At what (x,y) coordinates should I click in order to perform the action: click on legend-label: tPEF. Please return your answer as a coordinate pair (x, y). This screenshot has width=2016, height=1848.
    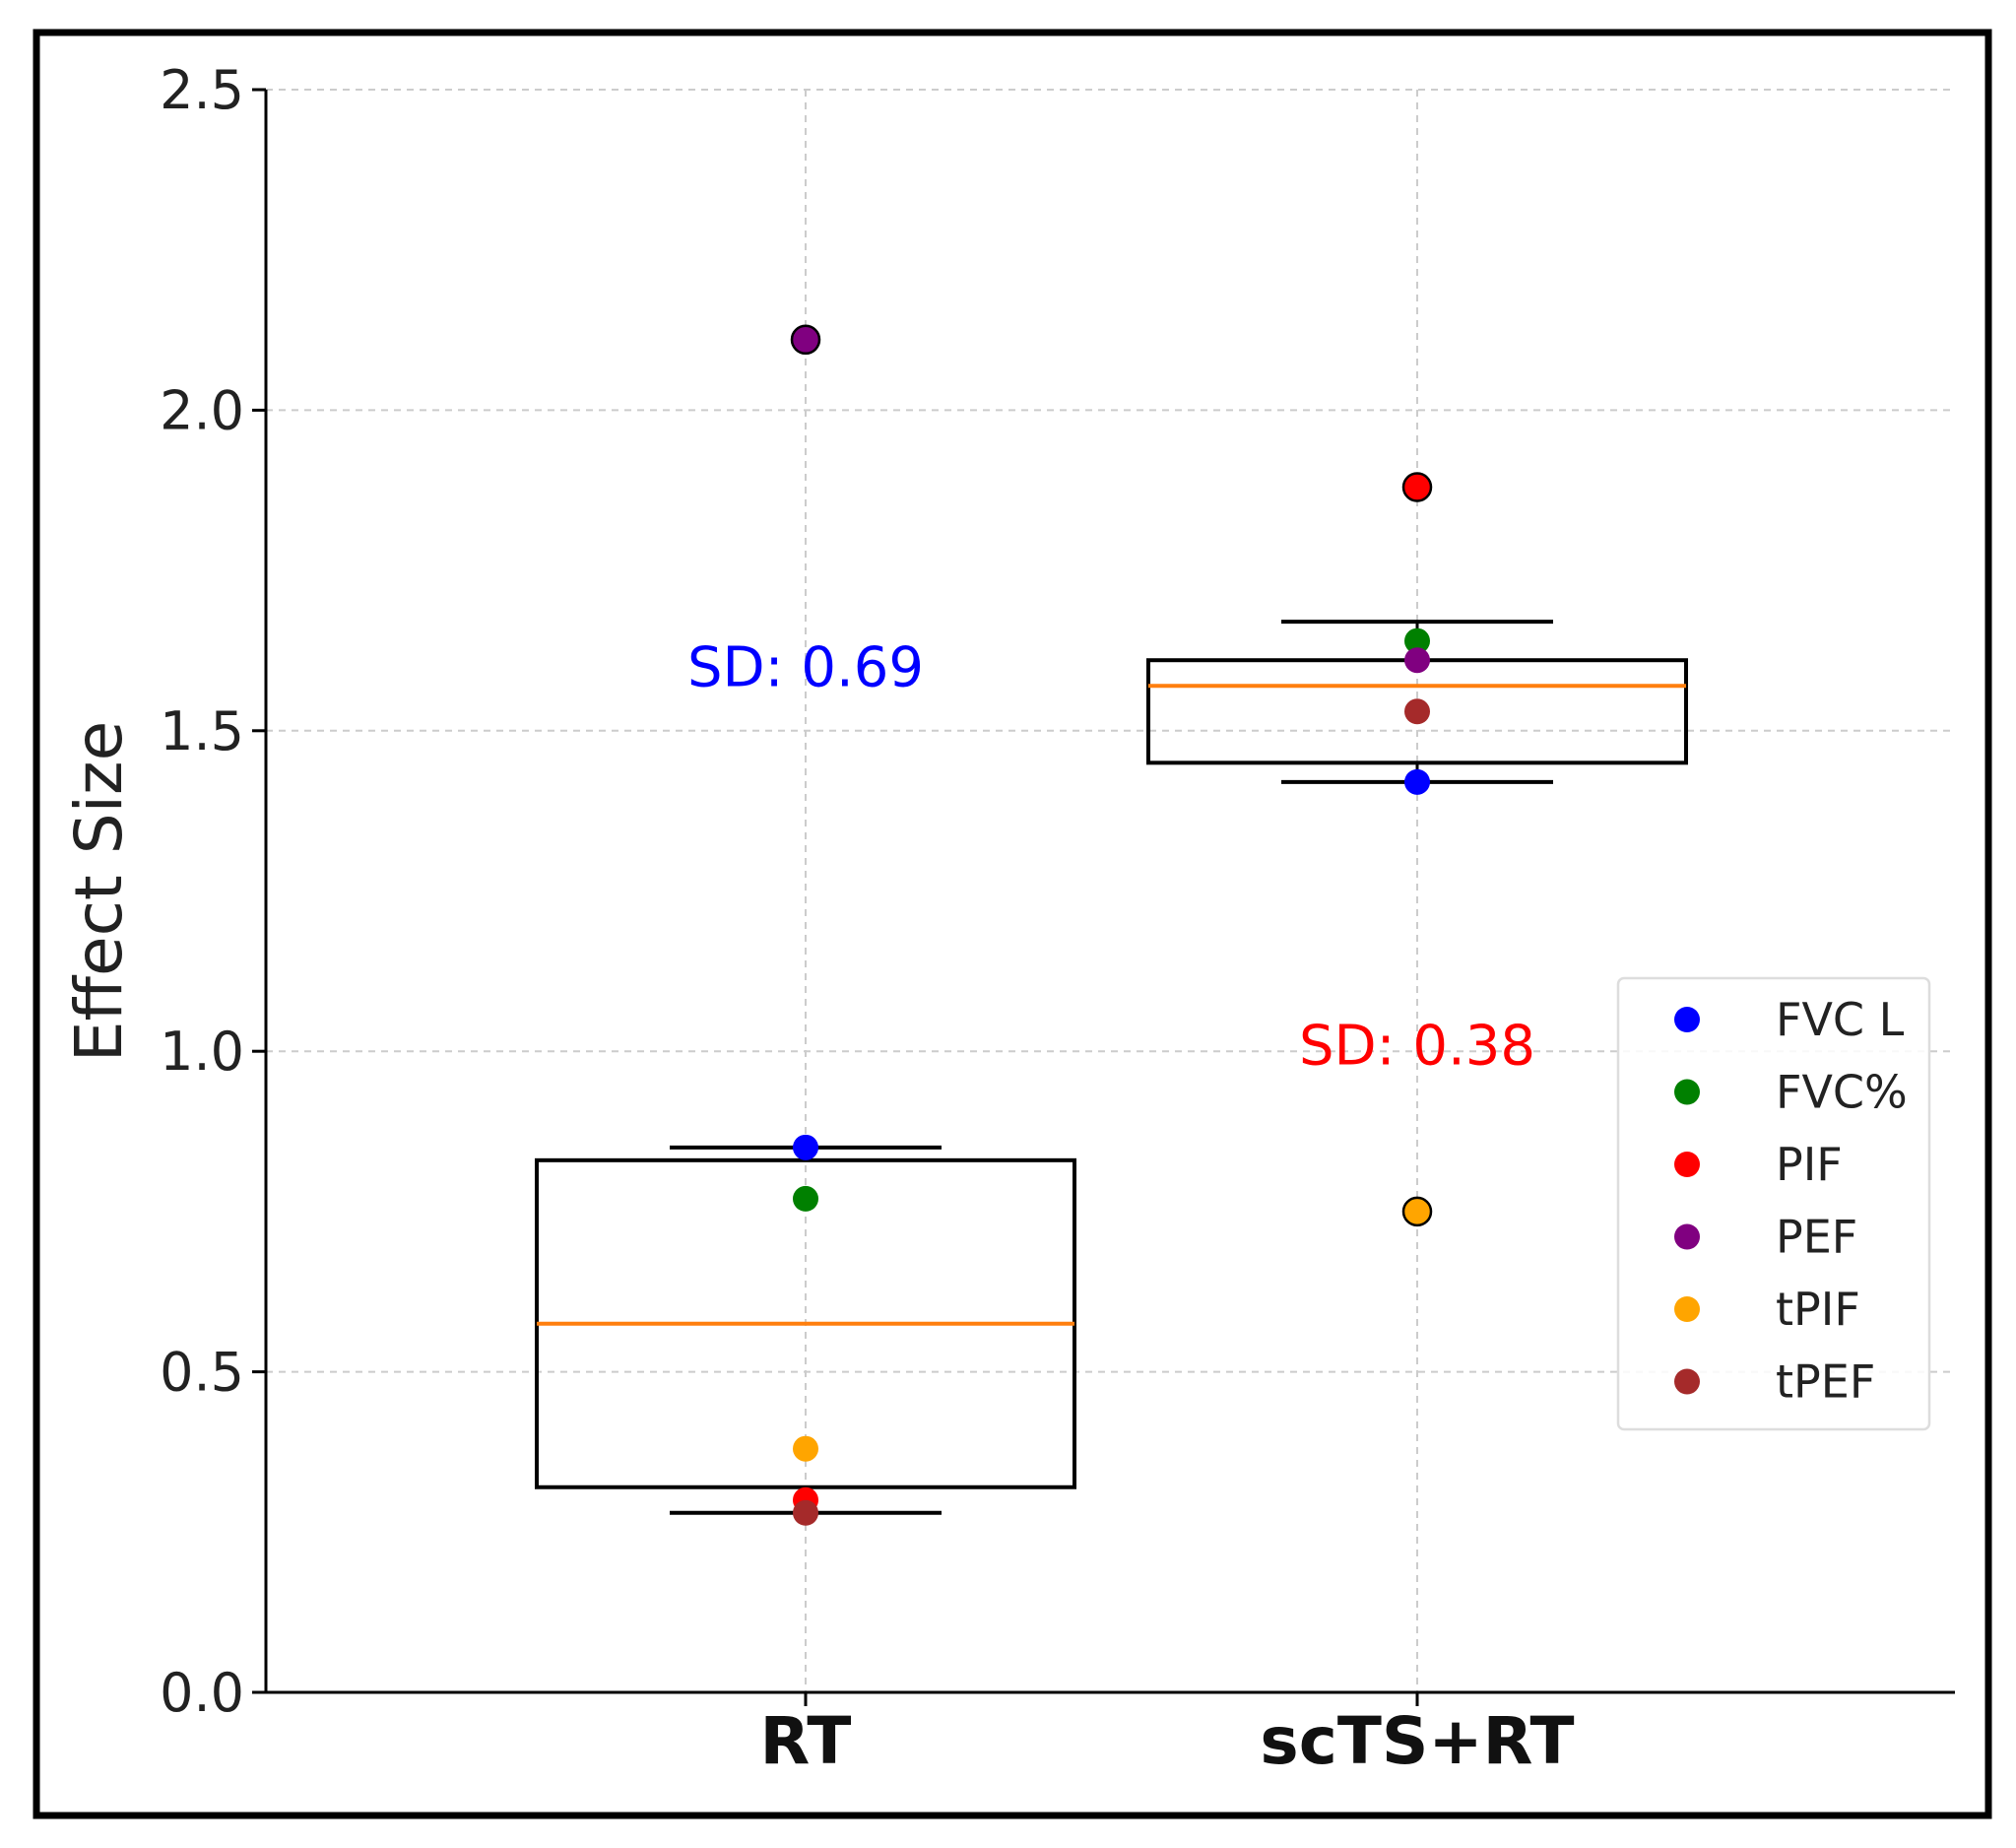
    Looking at the image, I should click on (1825, 1382).